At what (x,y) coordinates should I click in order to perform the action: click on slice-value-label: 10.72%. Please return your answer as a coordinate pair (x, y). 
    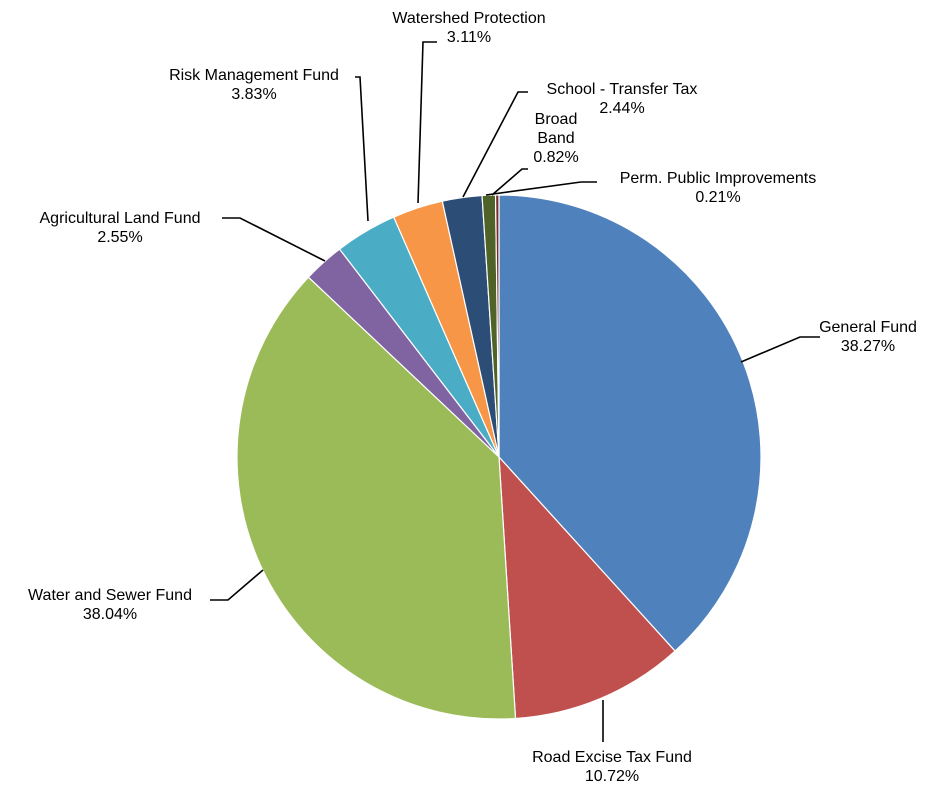
    Looking at the image, I should click on (612, 776).